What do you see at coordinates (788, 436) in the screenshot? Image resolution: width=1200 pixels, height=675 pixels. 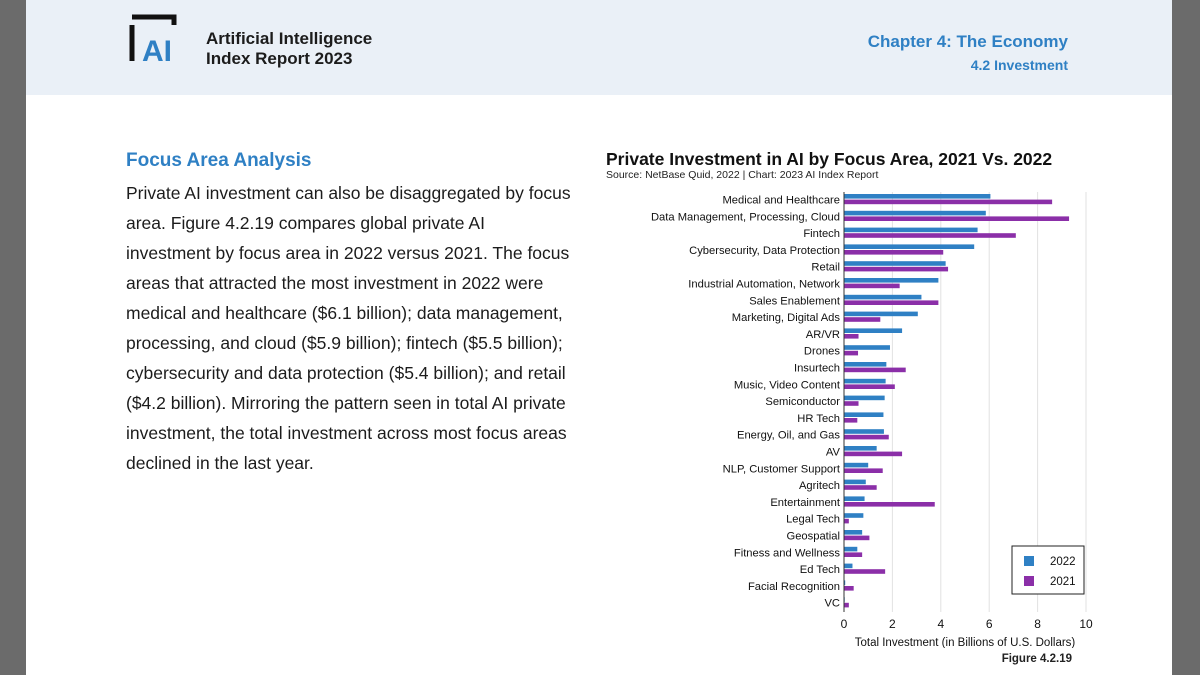 I see `category-label: Energy, Oil, and Gas` at bounding box center [788, 436].